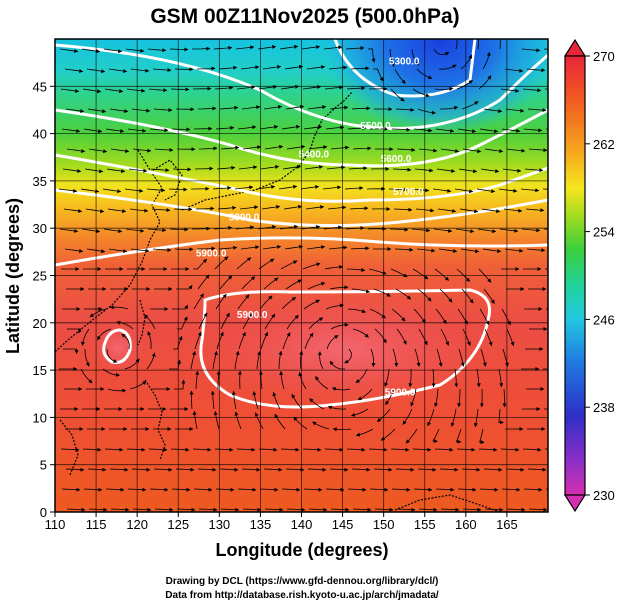 The width and height of the screenshot is (619, 605). Describe the element at coordinates (400, 393) in the screenshot. I see `contour-label: 5900.0` at that location.